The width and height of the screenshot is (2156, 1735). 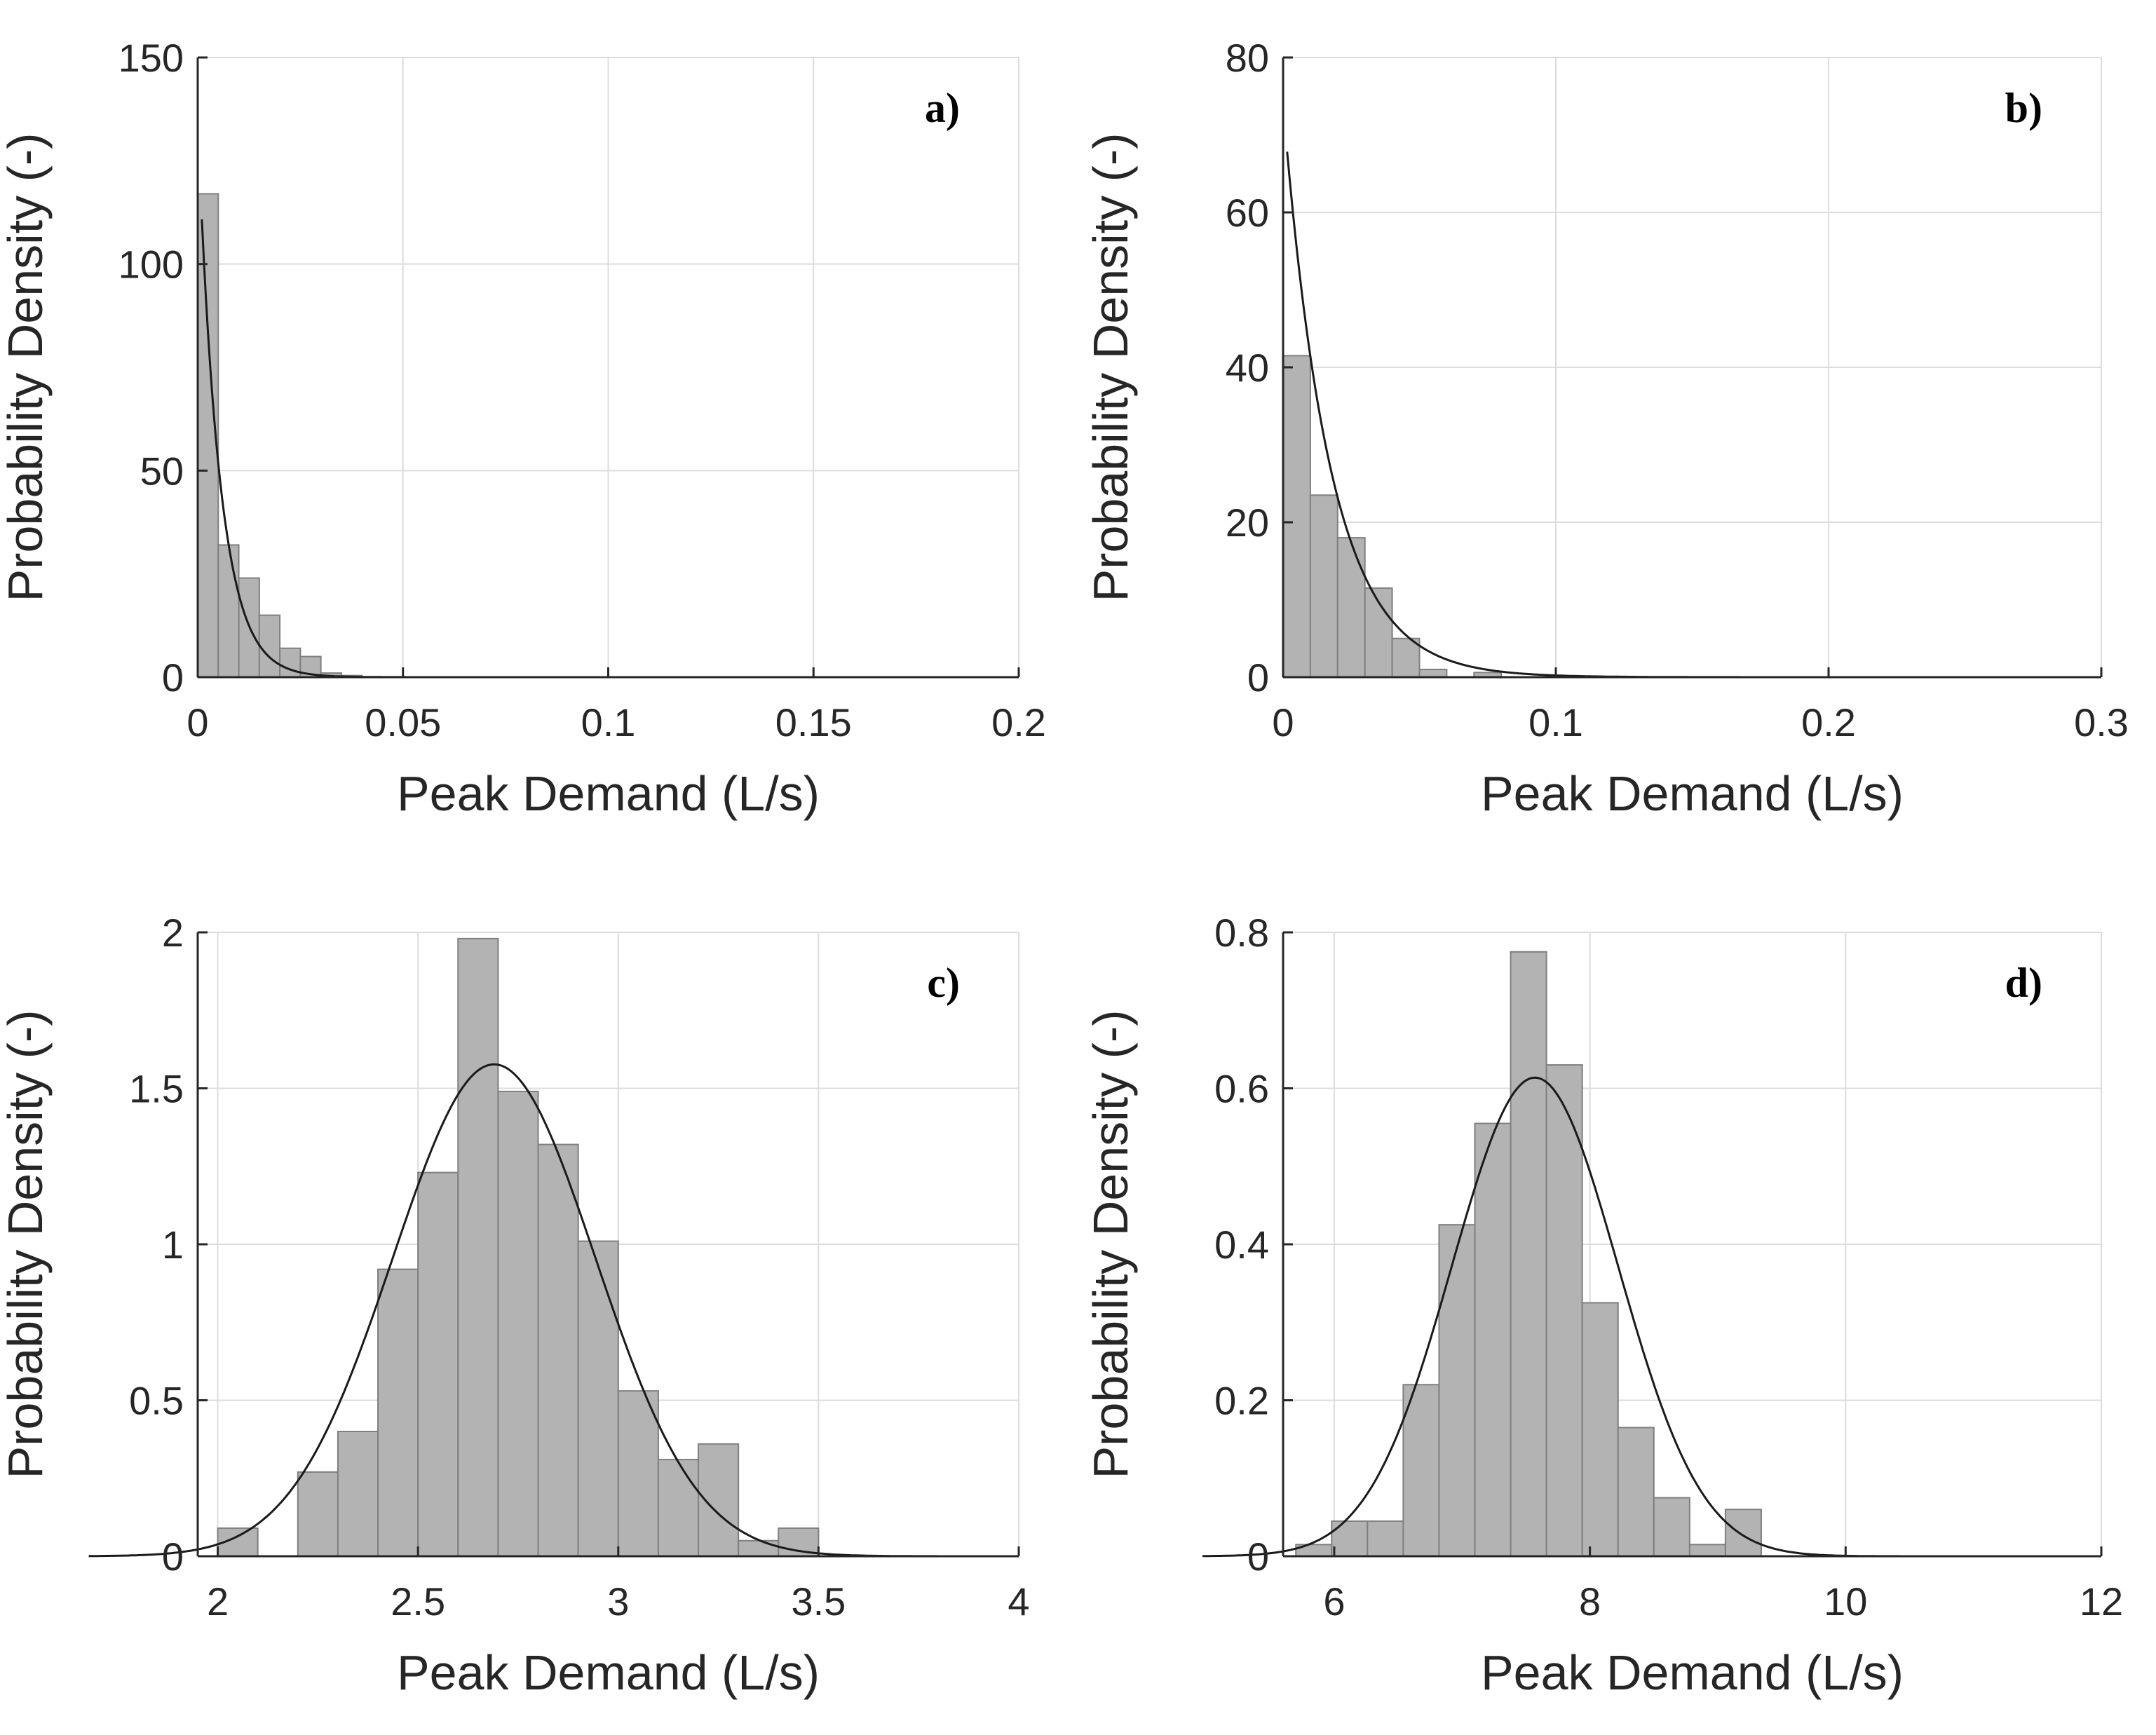 I want to click on x-tick-label: 2, so click(x=218, y=1601).